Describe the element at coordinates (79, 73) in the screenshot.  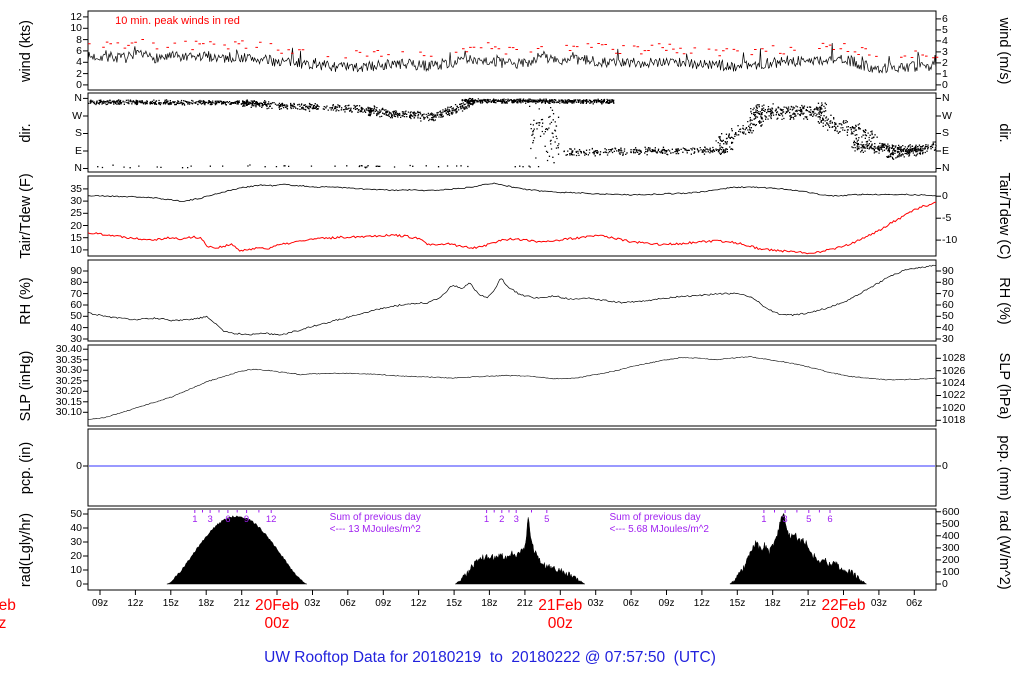
I see `wind-left-tick-label: 2` at that location.